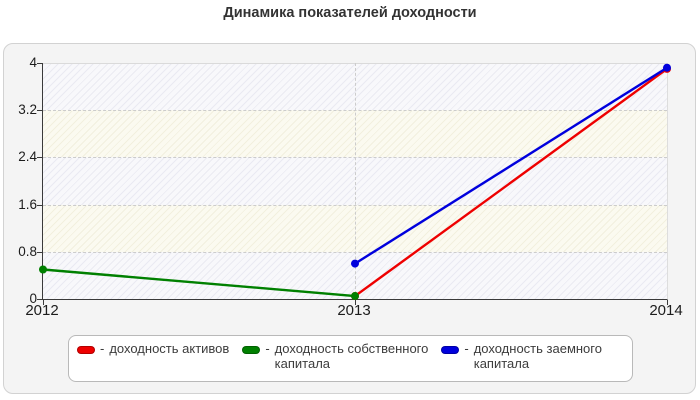 The height and width of the screenshot is (400, 700). What do you see at coordinates (199, 283) in the screenshot?
I see `series-line` at bounding box center [199, 283].